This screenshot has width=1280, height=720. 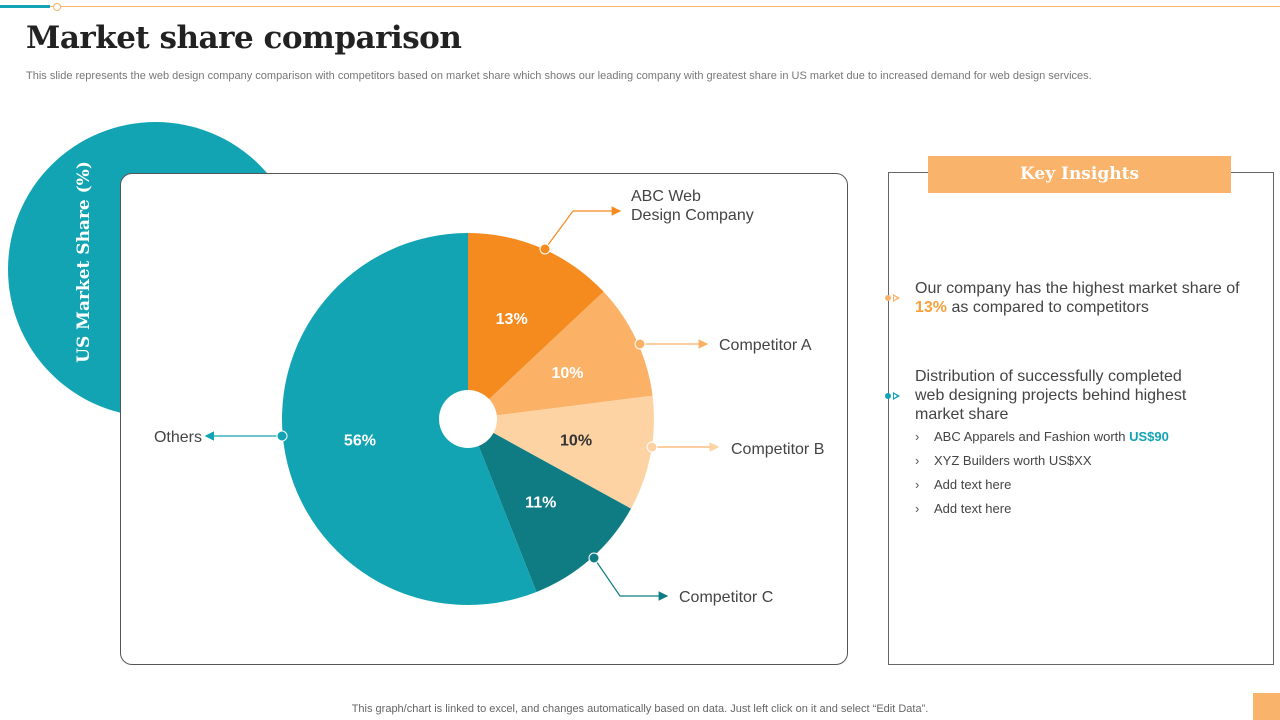 I want to click on pie-slice-competitor-a, so click(x=560, y=355).